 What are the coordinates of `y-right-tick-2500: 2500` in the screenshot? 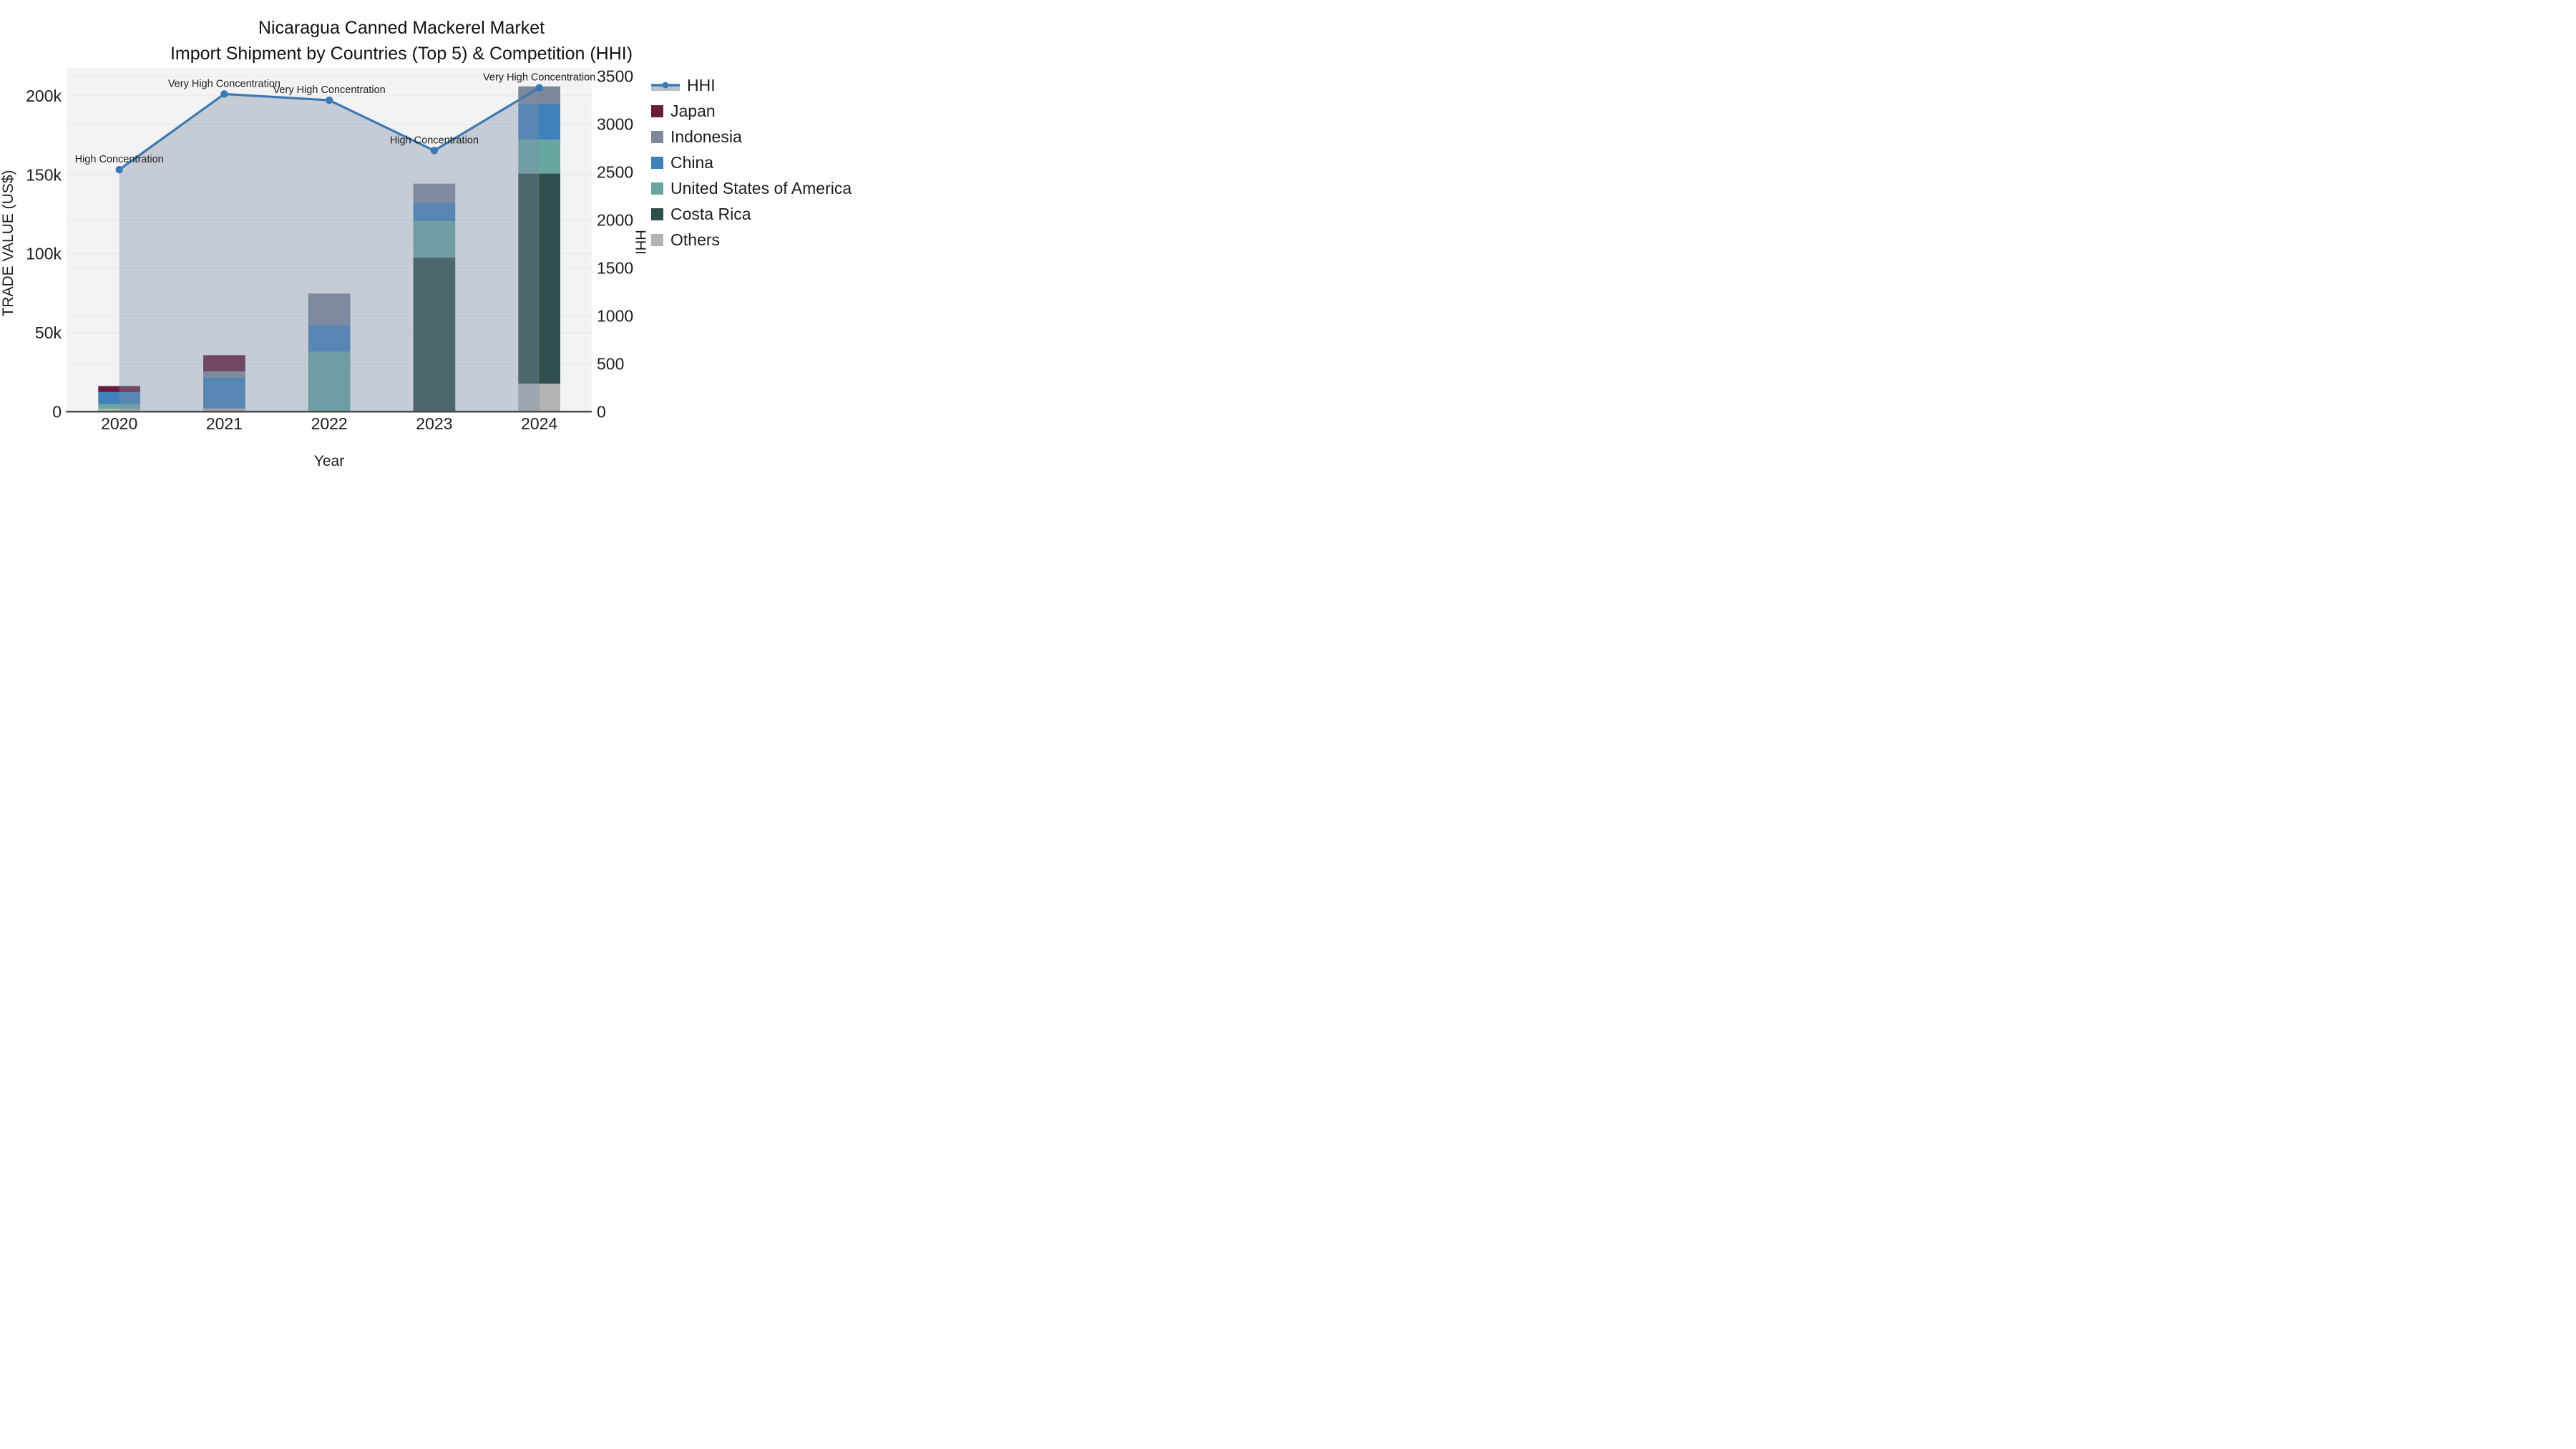 It's located at (615, 172).